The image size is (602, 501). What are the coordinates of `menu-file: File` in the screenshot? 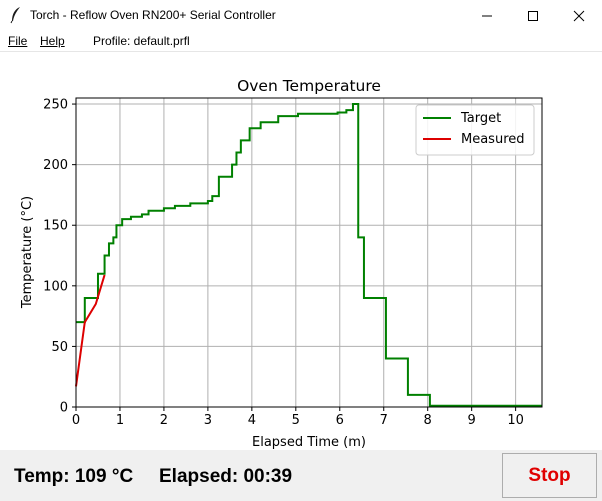 It's located at (17, 41).